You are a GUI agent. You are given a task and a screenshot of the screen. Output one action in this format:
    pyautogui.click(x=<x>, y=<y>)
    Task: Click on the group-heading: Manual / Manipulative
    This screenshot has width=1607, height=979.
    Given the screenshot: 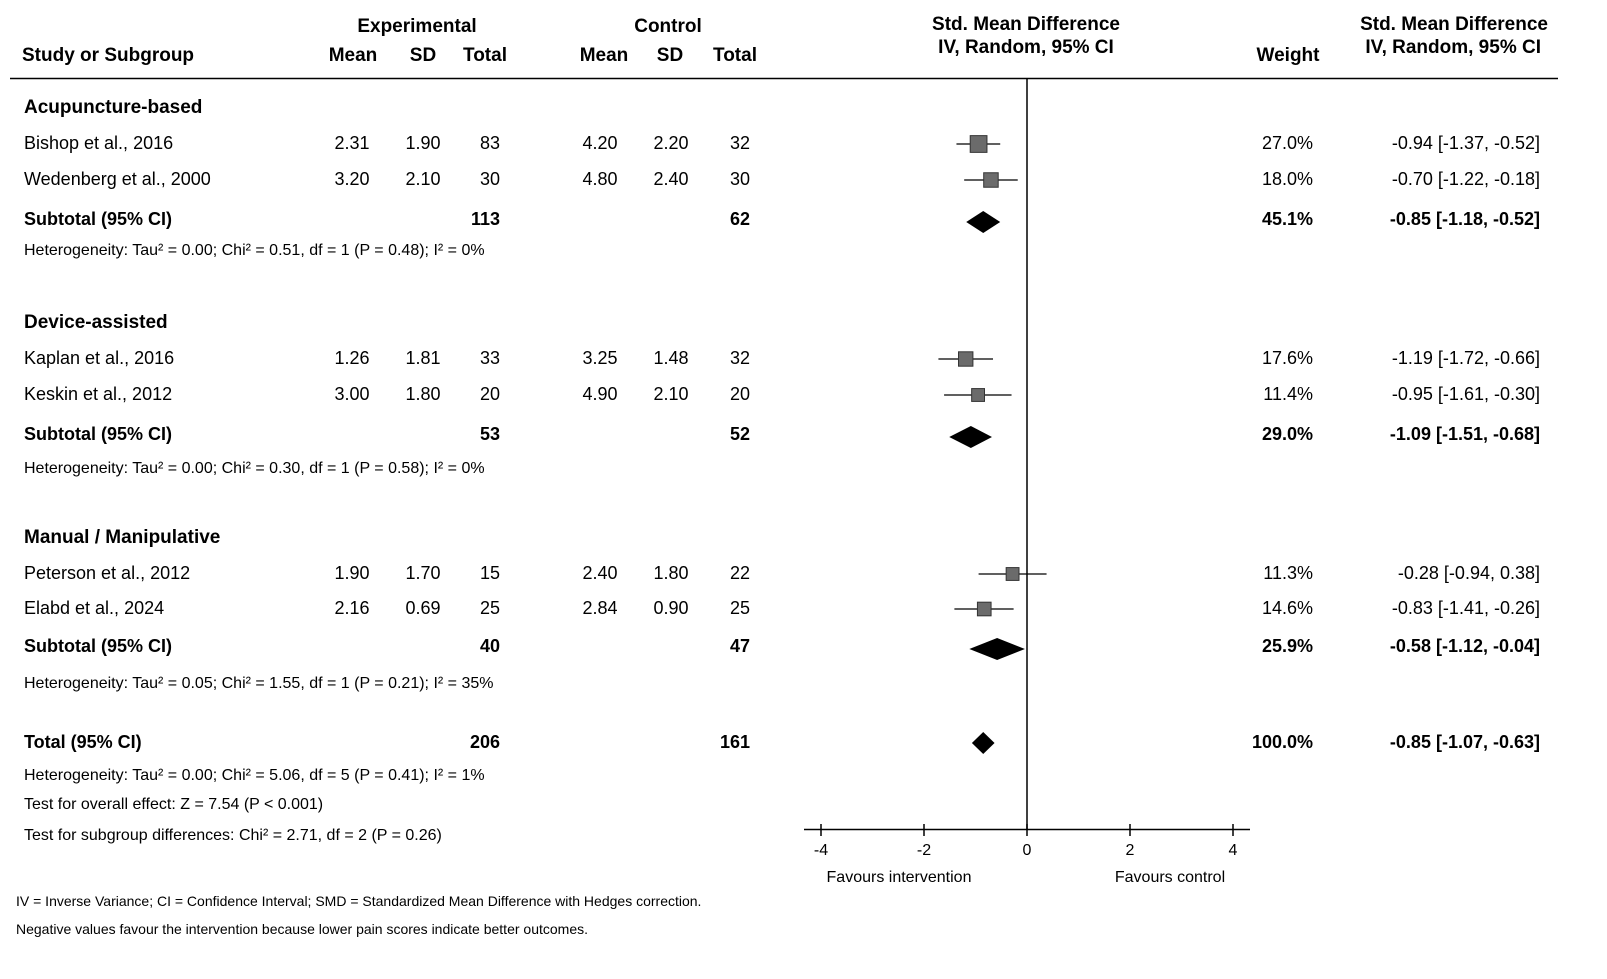 What is the action you would take?
    pyautogui.click(x=122, y=537)
    